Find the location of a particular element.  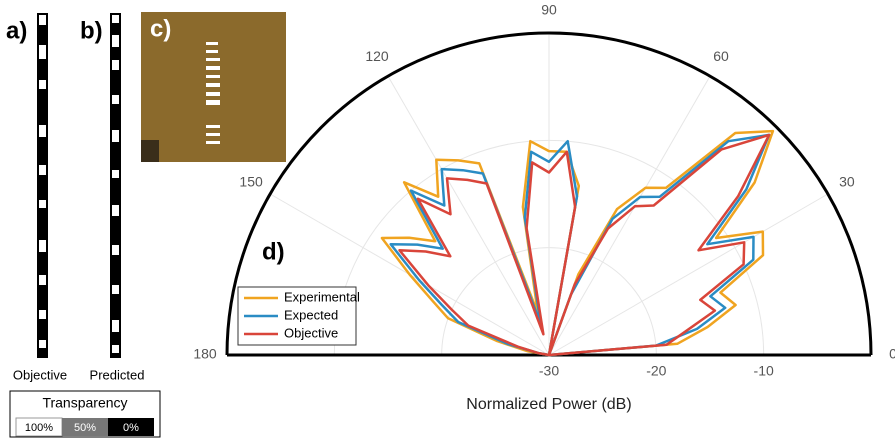

legend-label: Experimental is located at coordinates (322, 296).